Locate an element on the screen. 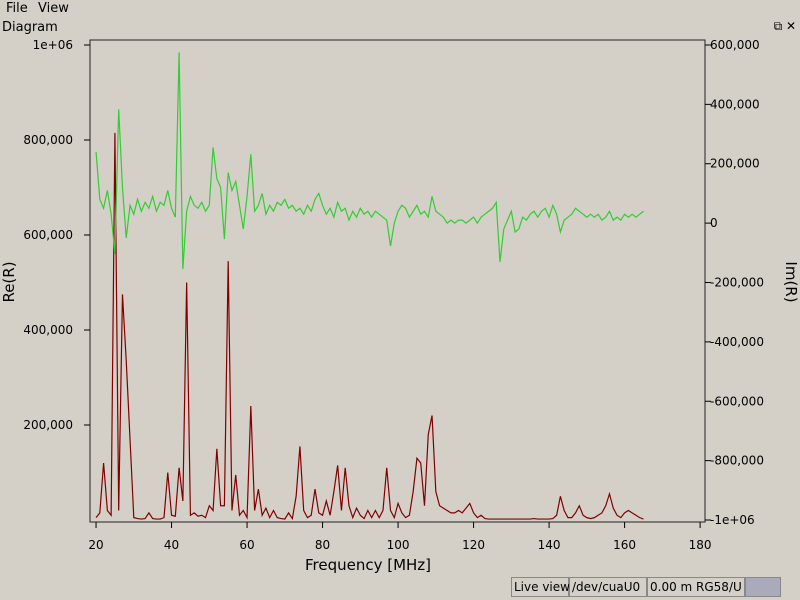 Image resolution: width=800 pixels, height=600 pixels. y2-tick-label: 200,000 is located at coordinates (735, 164).